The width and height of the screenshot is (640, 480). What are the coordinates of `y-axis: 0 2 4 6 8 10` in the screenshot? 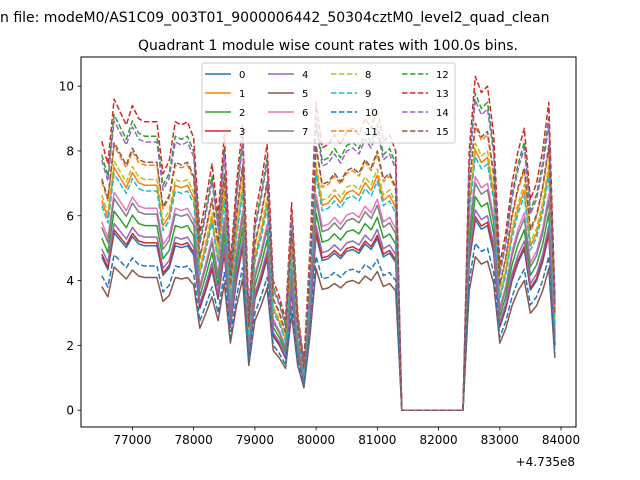 It's located at (70, 249).